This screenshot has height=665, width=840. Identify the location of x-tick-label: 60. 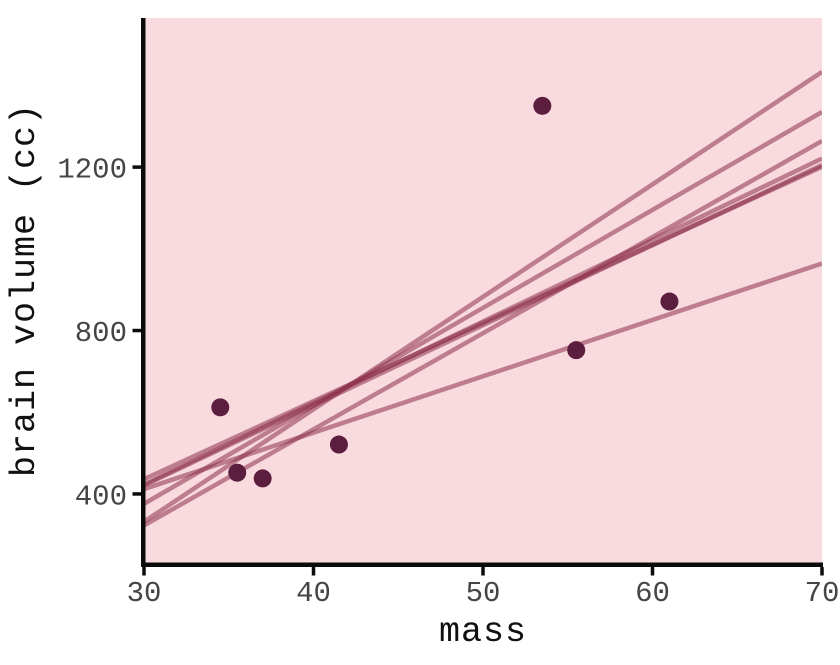
(652, 593).